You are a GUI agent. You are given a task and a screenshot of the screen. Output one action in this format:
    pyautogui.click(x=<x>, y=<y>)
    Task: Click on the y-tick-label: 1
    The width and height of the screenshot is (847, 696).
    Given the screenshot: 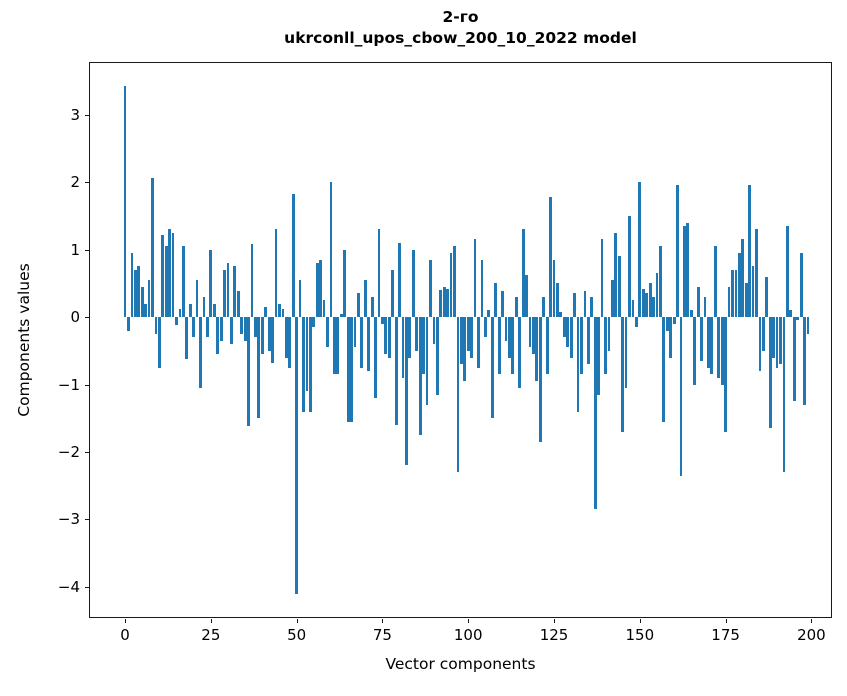 What is the action you would take?
    pyautogui.click(x=75, y=249)
    